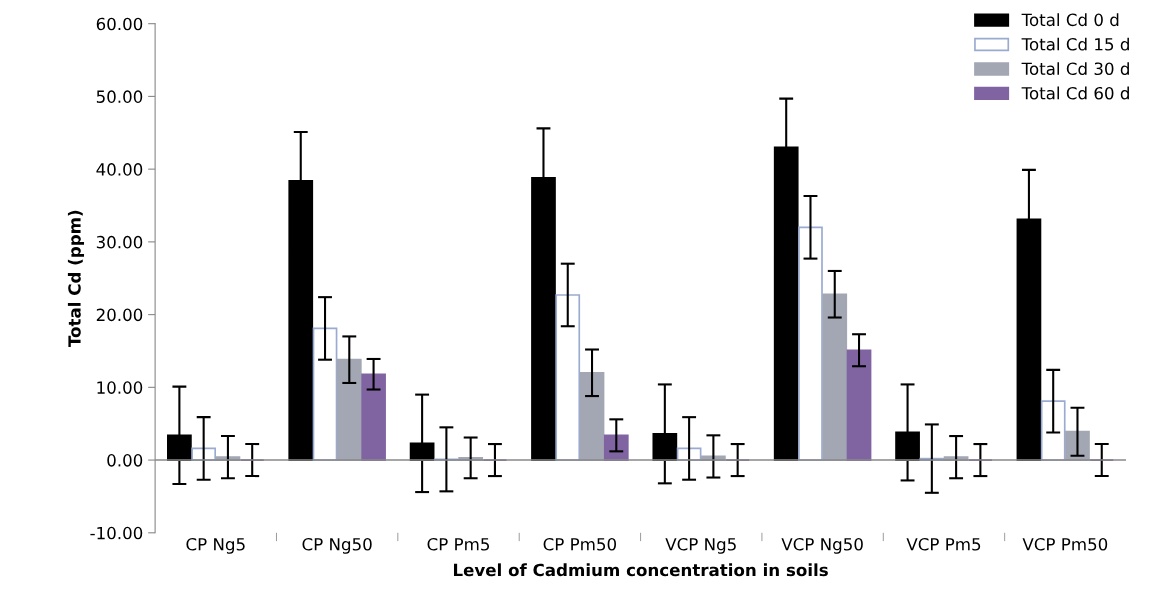 The width and height of the screenshot is (1149, 592). Describe the element at coordinates (119, 169) in the screenshot. I see `y-tick-label: 40.00` at that location.